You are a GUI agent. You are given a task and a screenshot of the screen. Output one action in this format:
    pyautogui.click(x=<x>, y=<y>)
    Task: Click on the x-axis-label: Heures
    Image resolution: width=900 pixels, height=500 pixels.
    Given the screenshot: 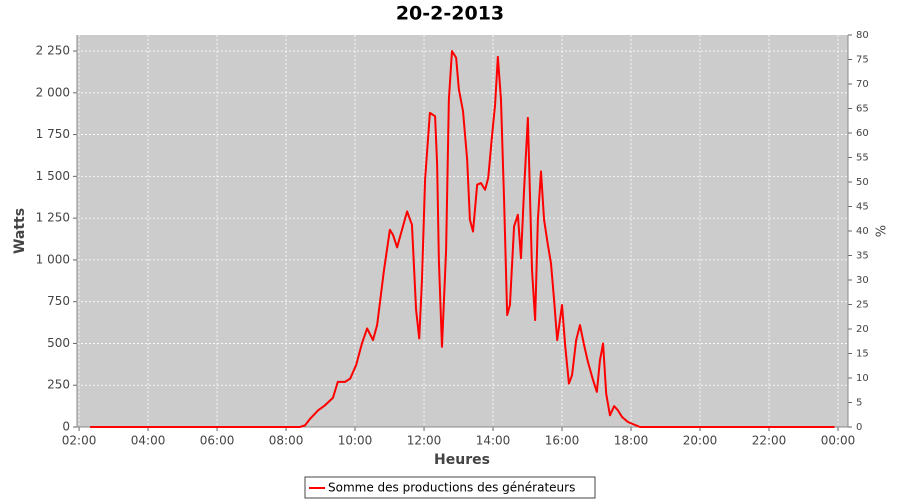 What is the action you would take?
    pyautogui.click(x=462, y=460)
    